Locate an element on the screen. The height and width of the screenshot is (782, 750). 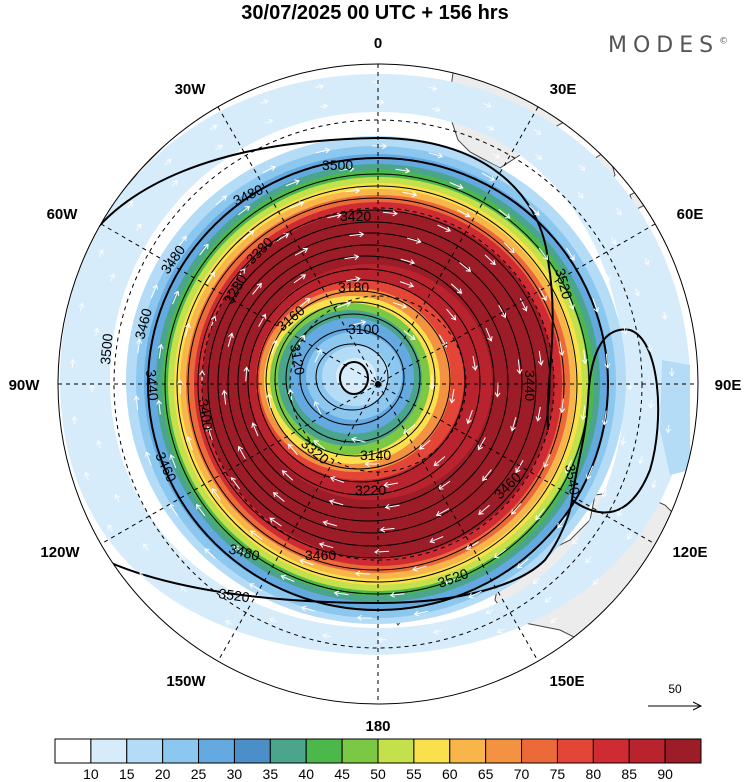
contour-label: 3140 is located at coordinates (375, 455).